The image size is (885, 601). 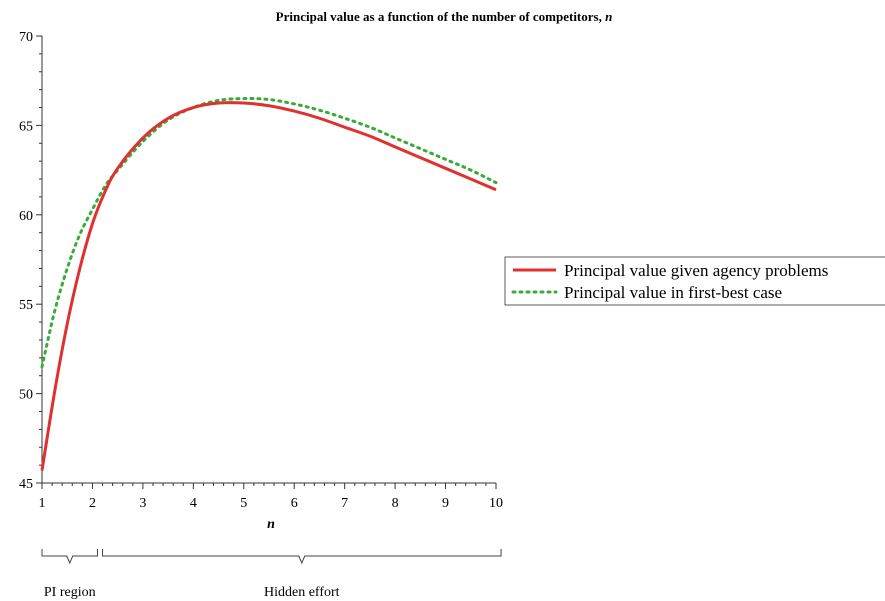 I want to click on x-tick-label: 2, so click(x=92, y=503).